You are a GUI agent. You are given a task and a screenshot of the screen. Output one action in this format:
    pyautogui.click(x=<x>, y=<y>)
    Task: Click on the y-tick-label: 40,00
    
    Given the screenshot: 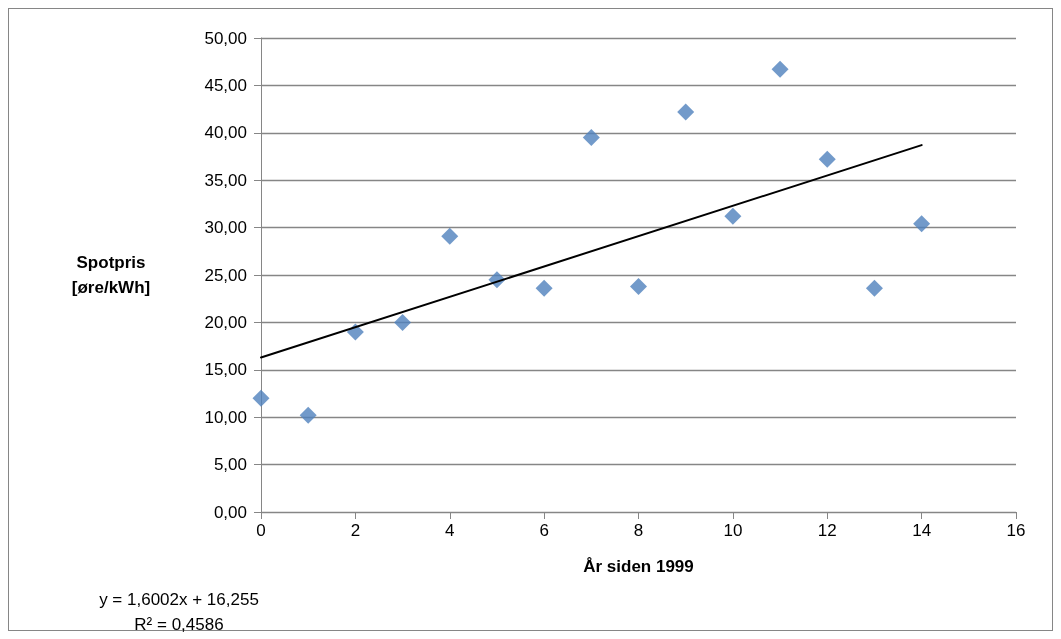 What is the action you would take?
    pyautogui.click(x=225, y=133)
    